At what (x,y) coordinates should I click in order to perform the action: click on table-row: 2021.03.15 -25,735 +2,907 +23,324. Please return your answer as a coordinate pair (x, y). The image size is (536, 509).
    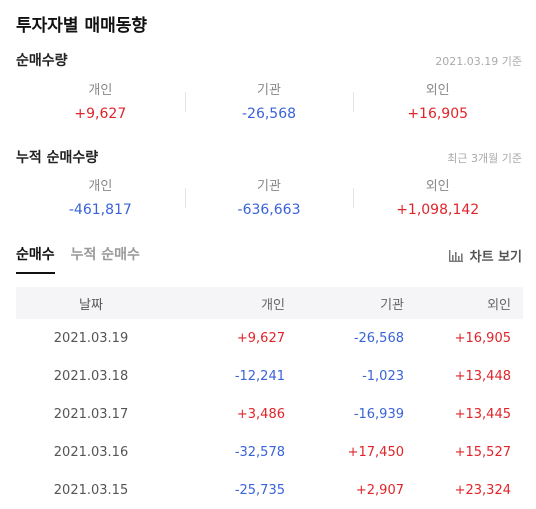
    Looking at the image, I should click on (269, 490).